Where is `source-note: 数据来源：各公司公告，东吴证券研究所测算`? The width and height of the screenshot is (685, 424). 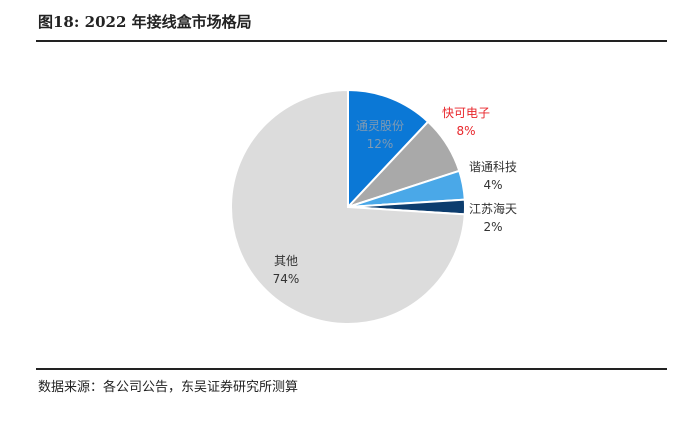 source-note: 数据来源：各公司公告，东吴证券研究所测算 is located at coordinates (168, 387).